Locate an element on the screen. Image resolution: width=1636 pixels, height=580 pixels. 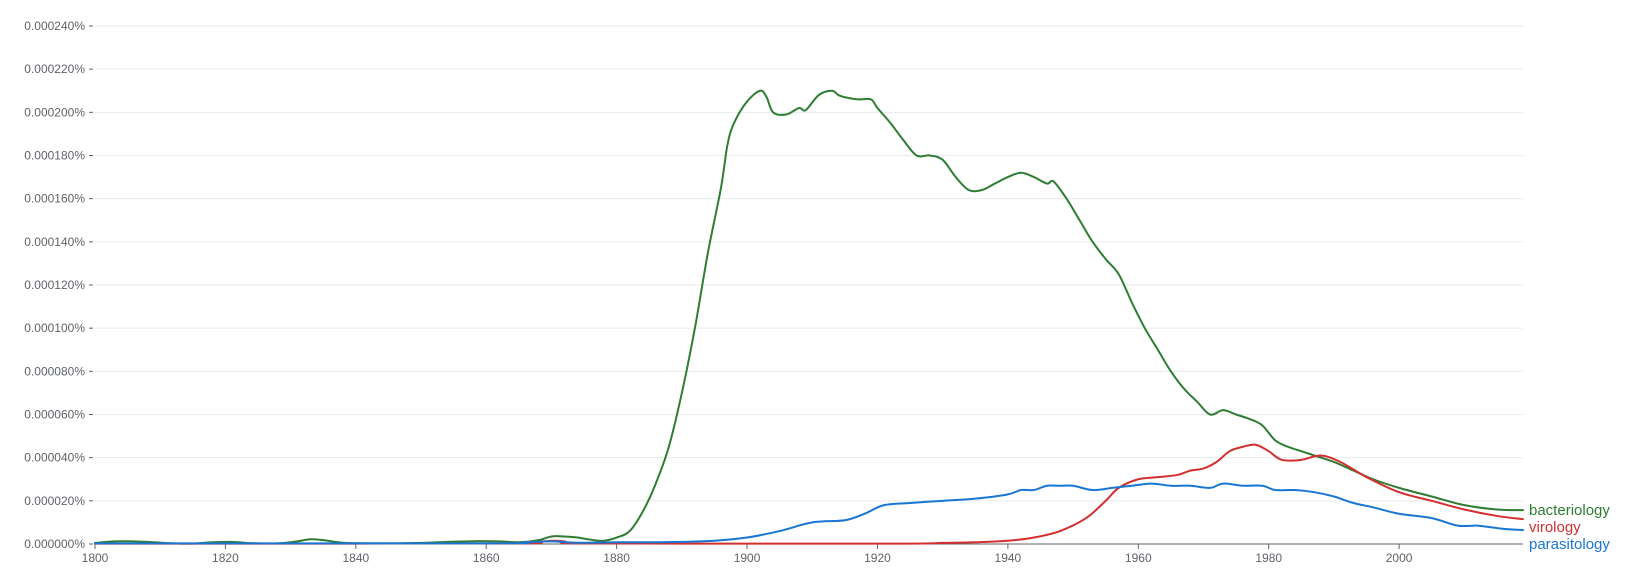
y-tick-label: 0.000200% is located at coordinates (54, 112).